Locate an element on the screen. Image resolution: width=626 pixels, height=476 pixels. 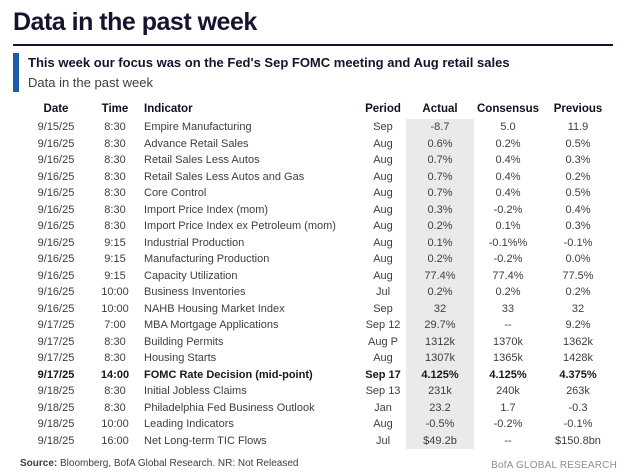
consensus-cell: 0.1% is located at coordinates (508, 226).